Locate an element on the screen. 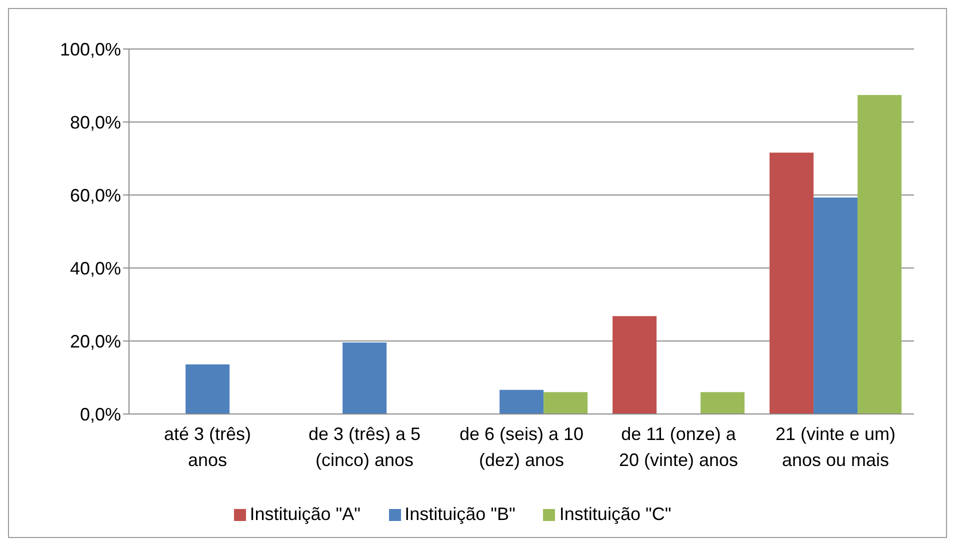 The image size is (955, 546). legend-label: Instituição "C" is located at coordinates (615, 514).